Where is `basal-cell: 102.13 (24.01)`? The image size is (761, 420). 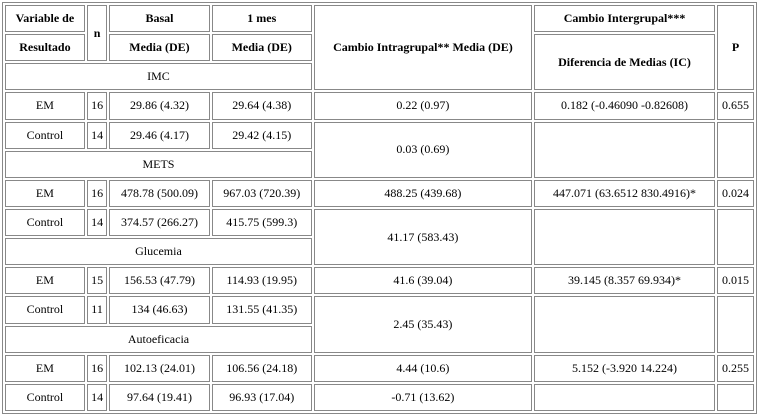 basal-cell: 102.13 (24.01) is located at coordinates (159, 368).